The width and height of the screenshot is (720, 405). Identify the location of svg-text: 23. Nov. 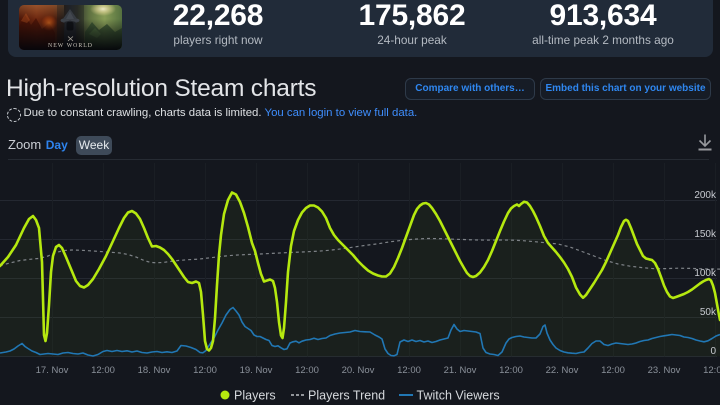
(664, 370).